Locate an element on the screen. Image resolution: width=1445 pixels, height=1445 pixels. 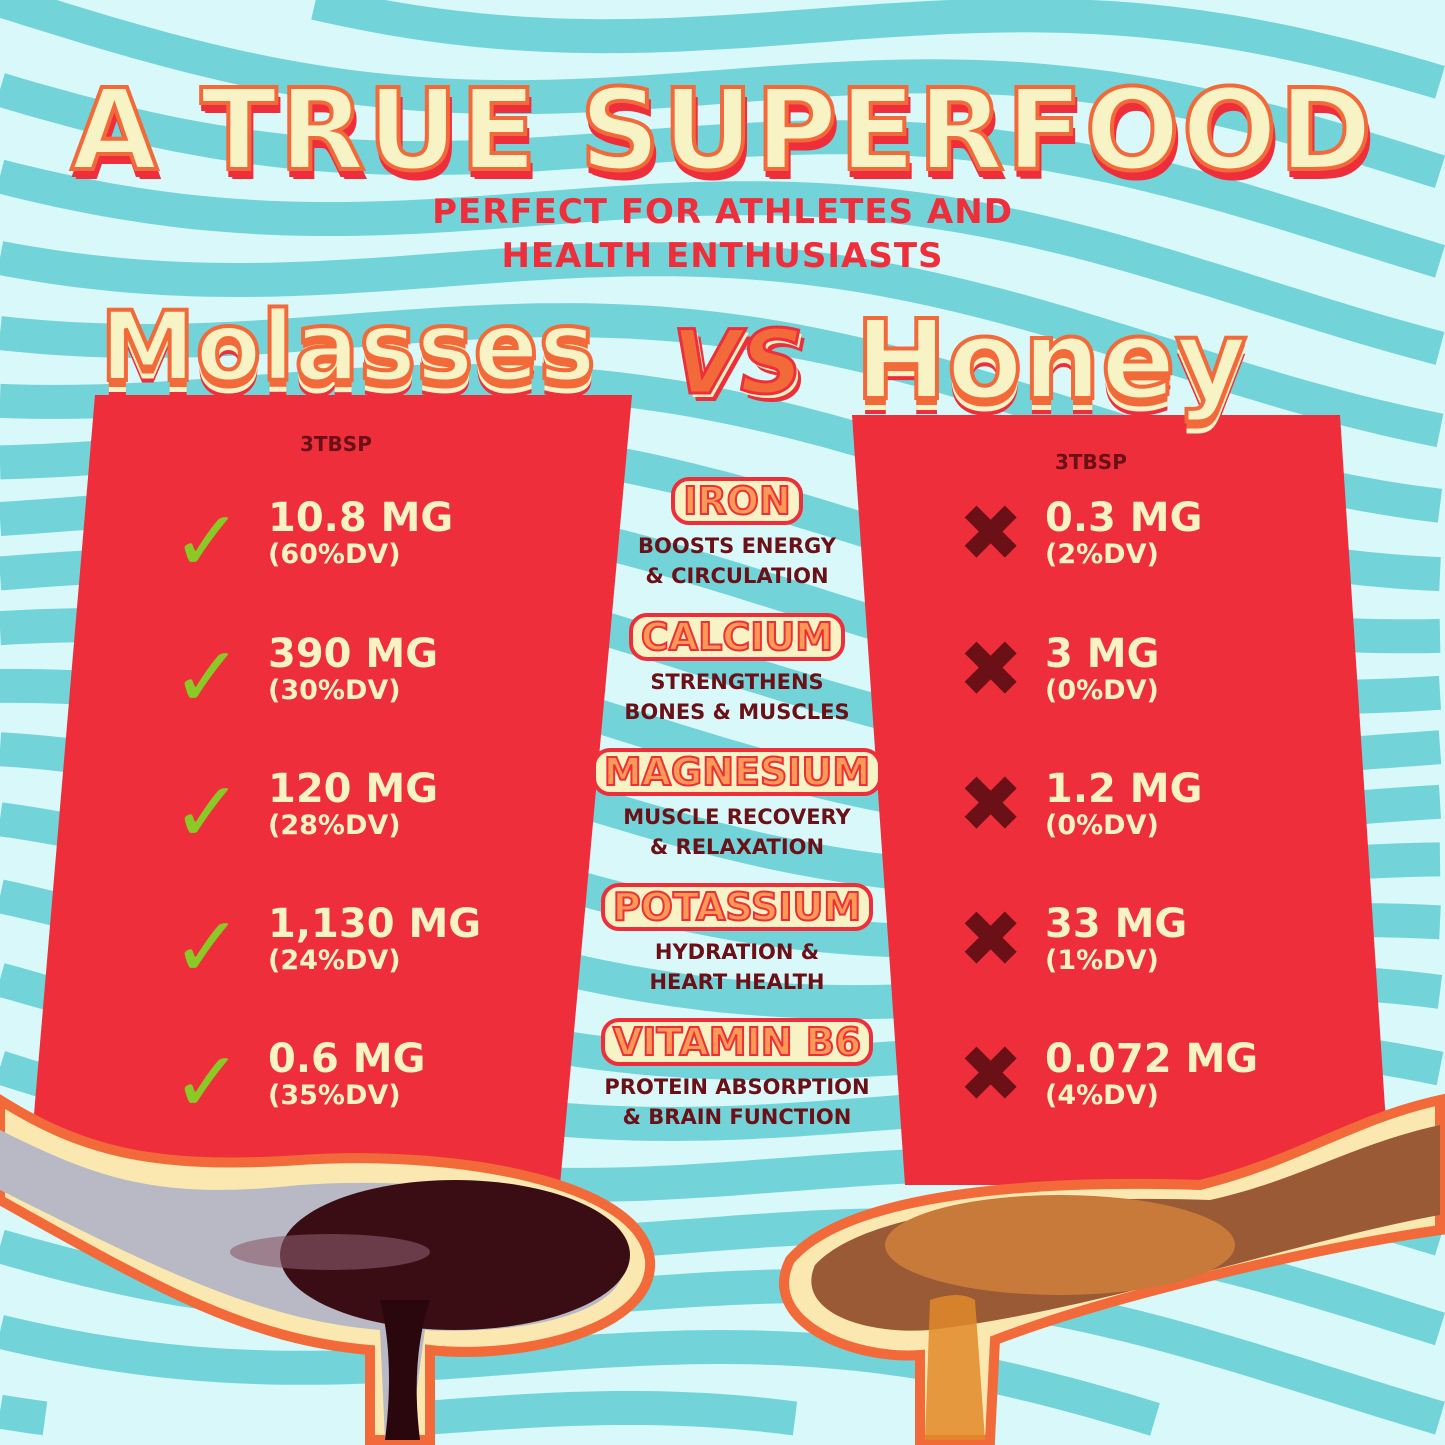
nutrient-name: MAGNESIUM is located at coordinates (737, 772).